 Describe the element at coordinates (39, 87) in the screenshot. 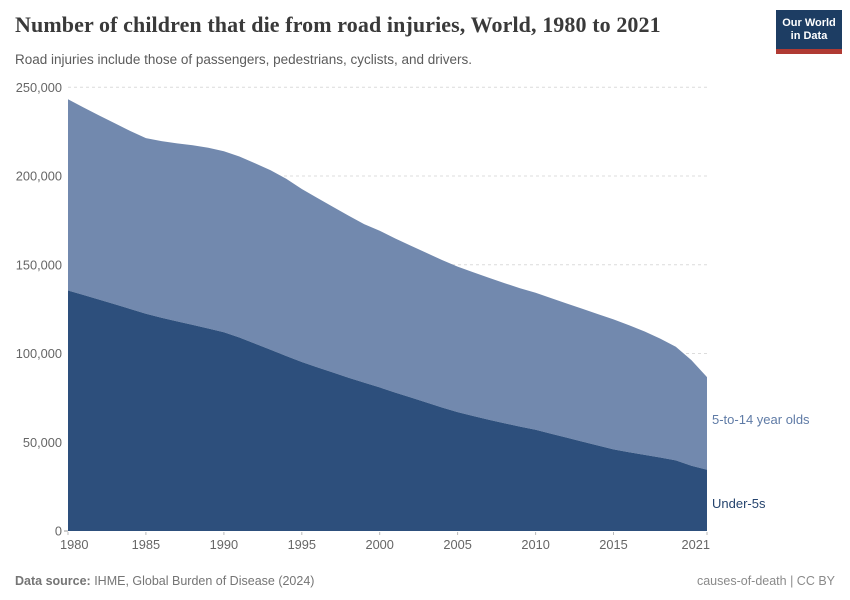

I see `y-tick-label: 250,000` at that location.